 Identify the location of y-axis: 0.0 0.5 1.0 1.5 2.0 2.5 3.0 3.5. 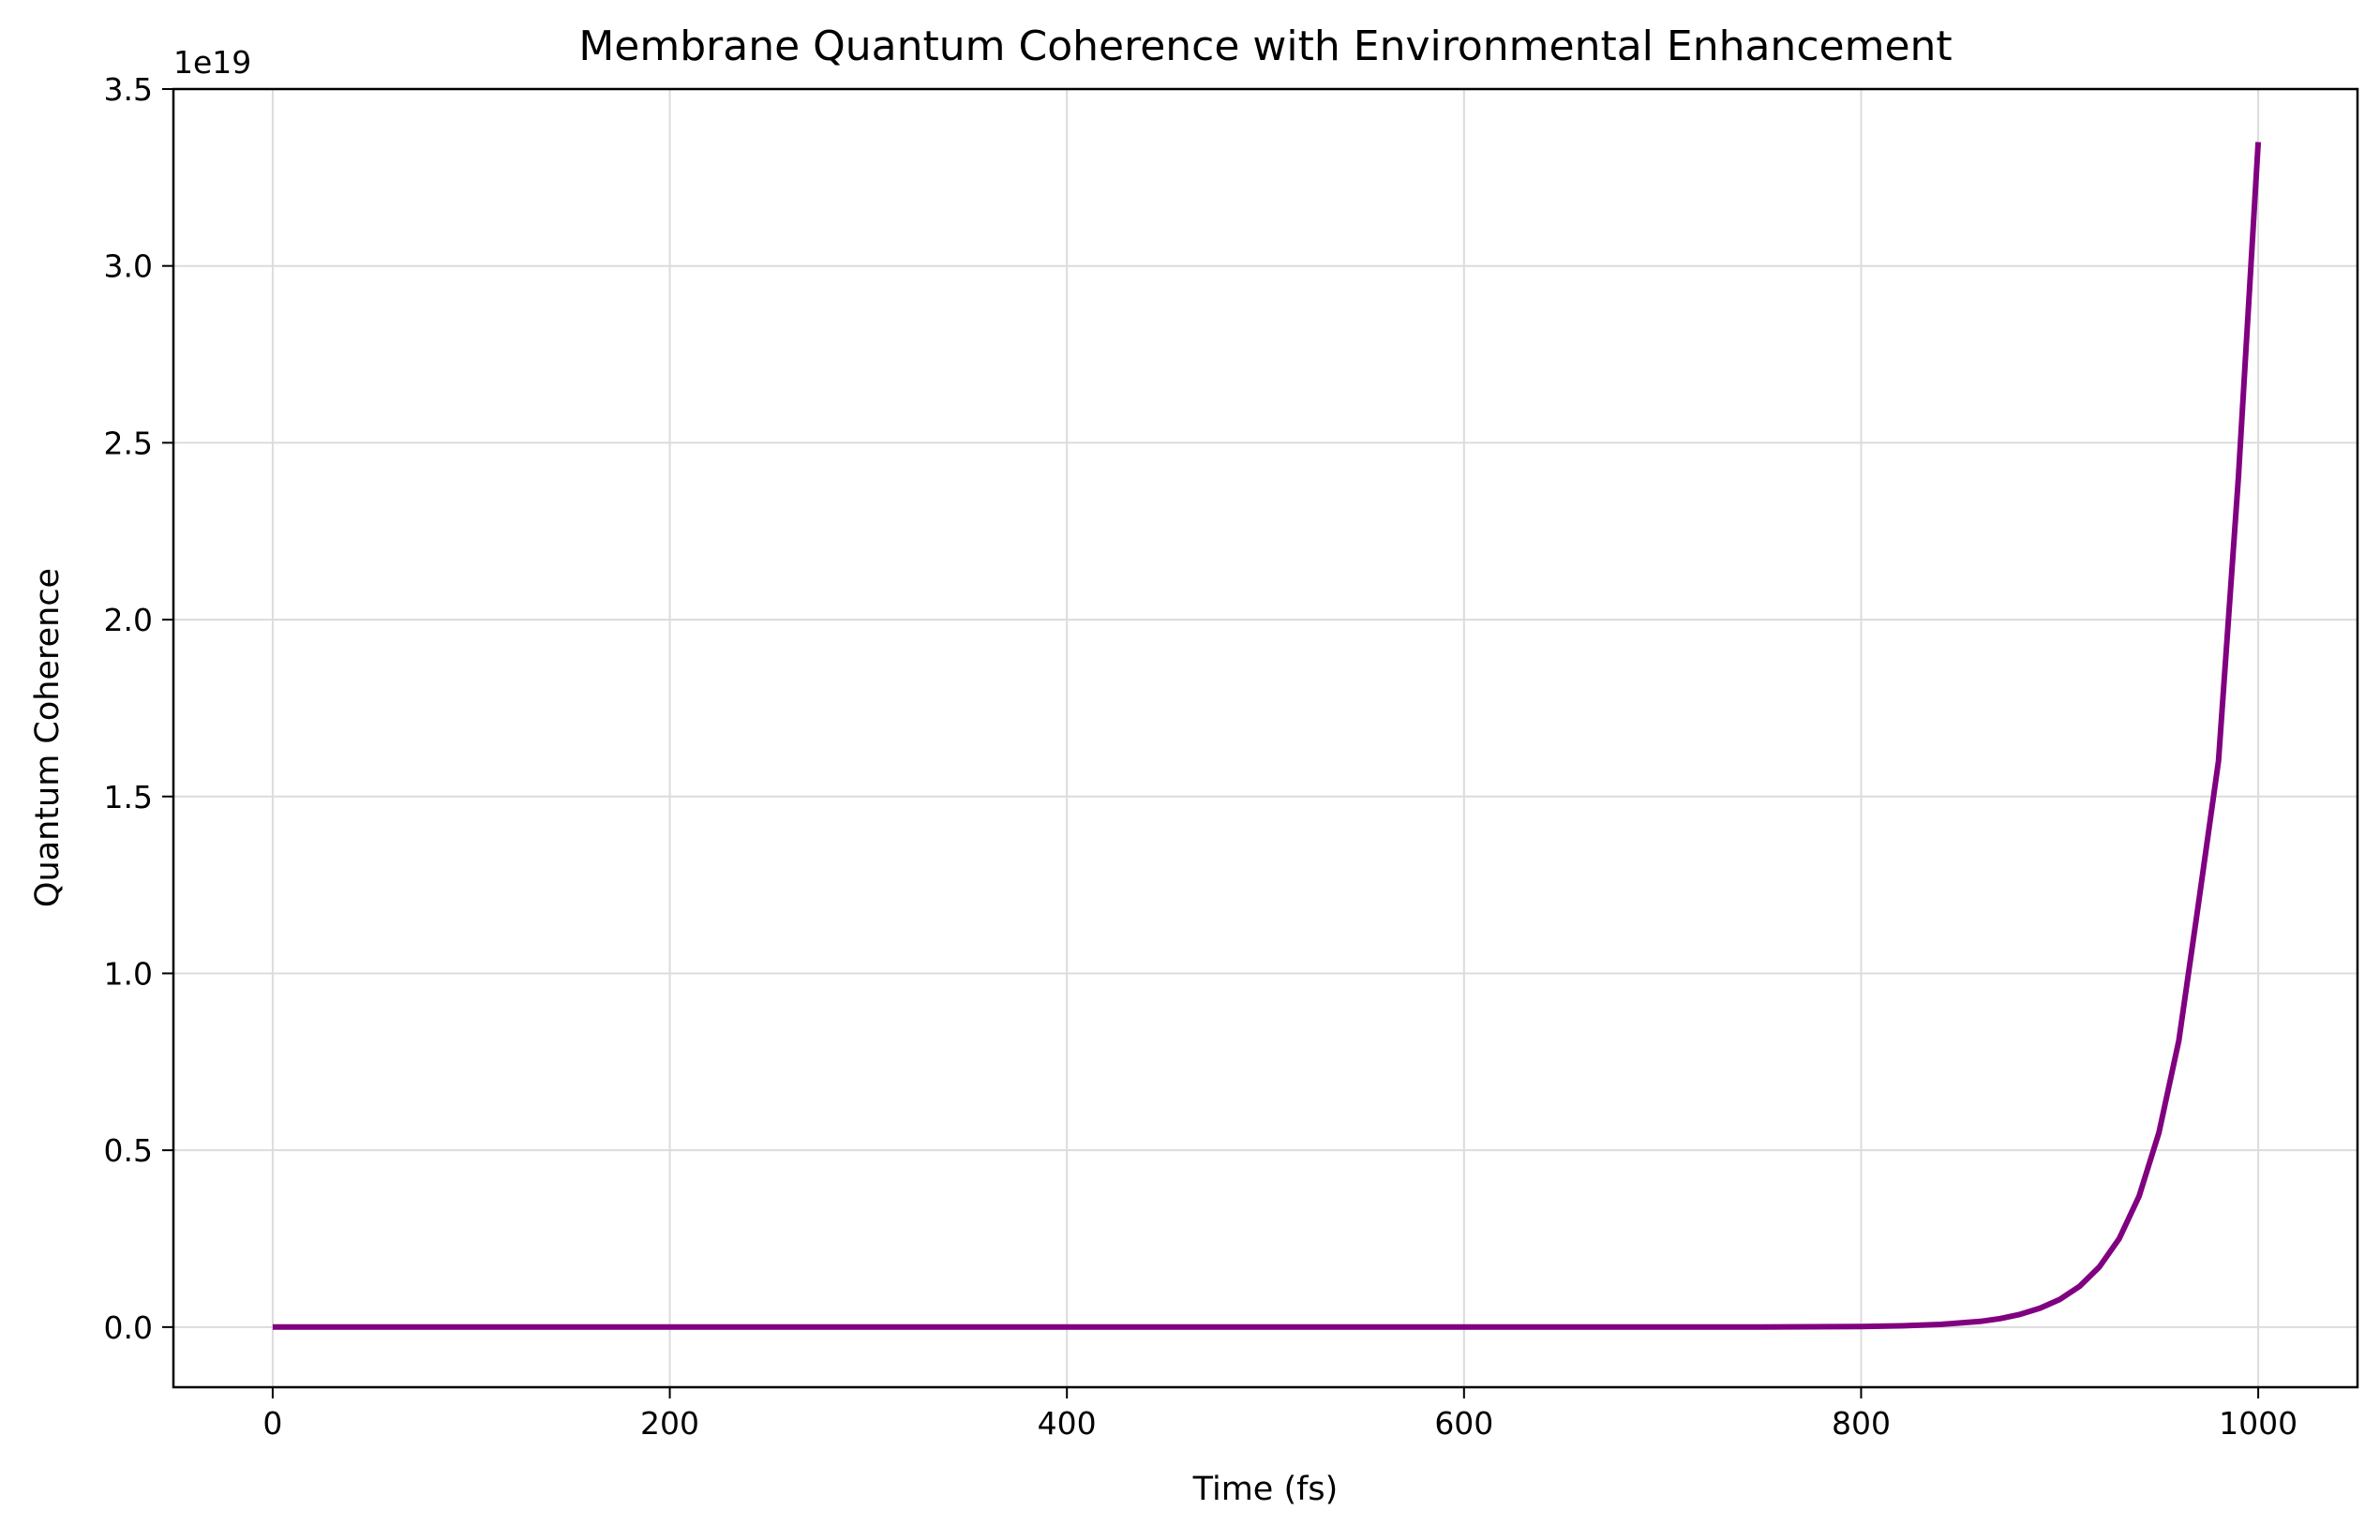
(138, 709).